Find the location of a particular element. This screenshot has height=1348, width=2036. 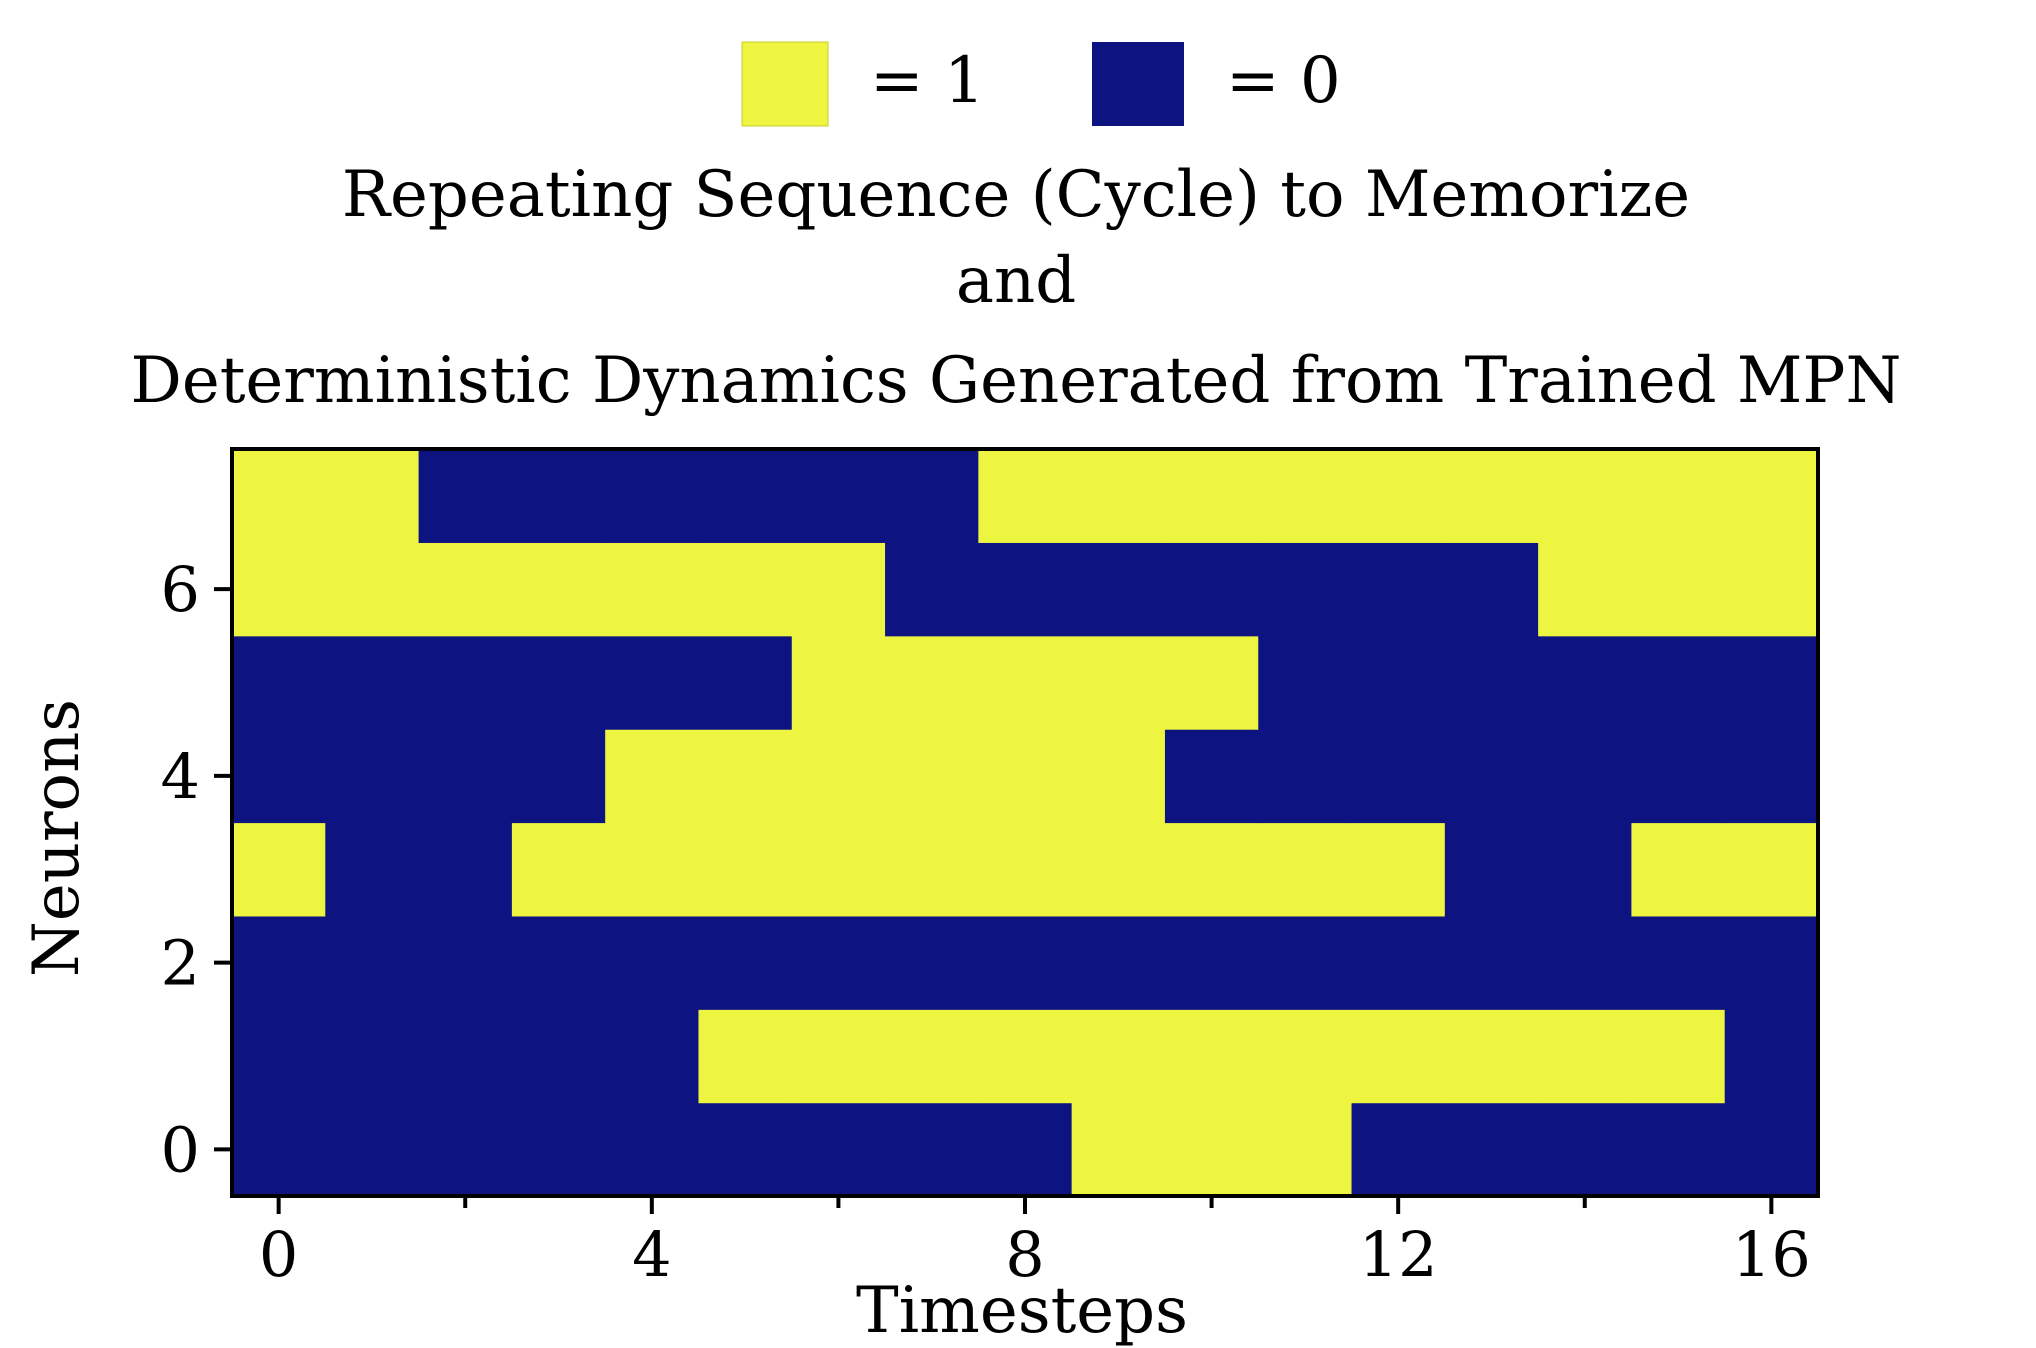

heatmap-cell-n0-t10 is located at coordinates (1211, 1149).